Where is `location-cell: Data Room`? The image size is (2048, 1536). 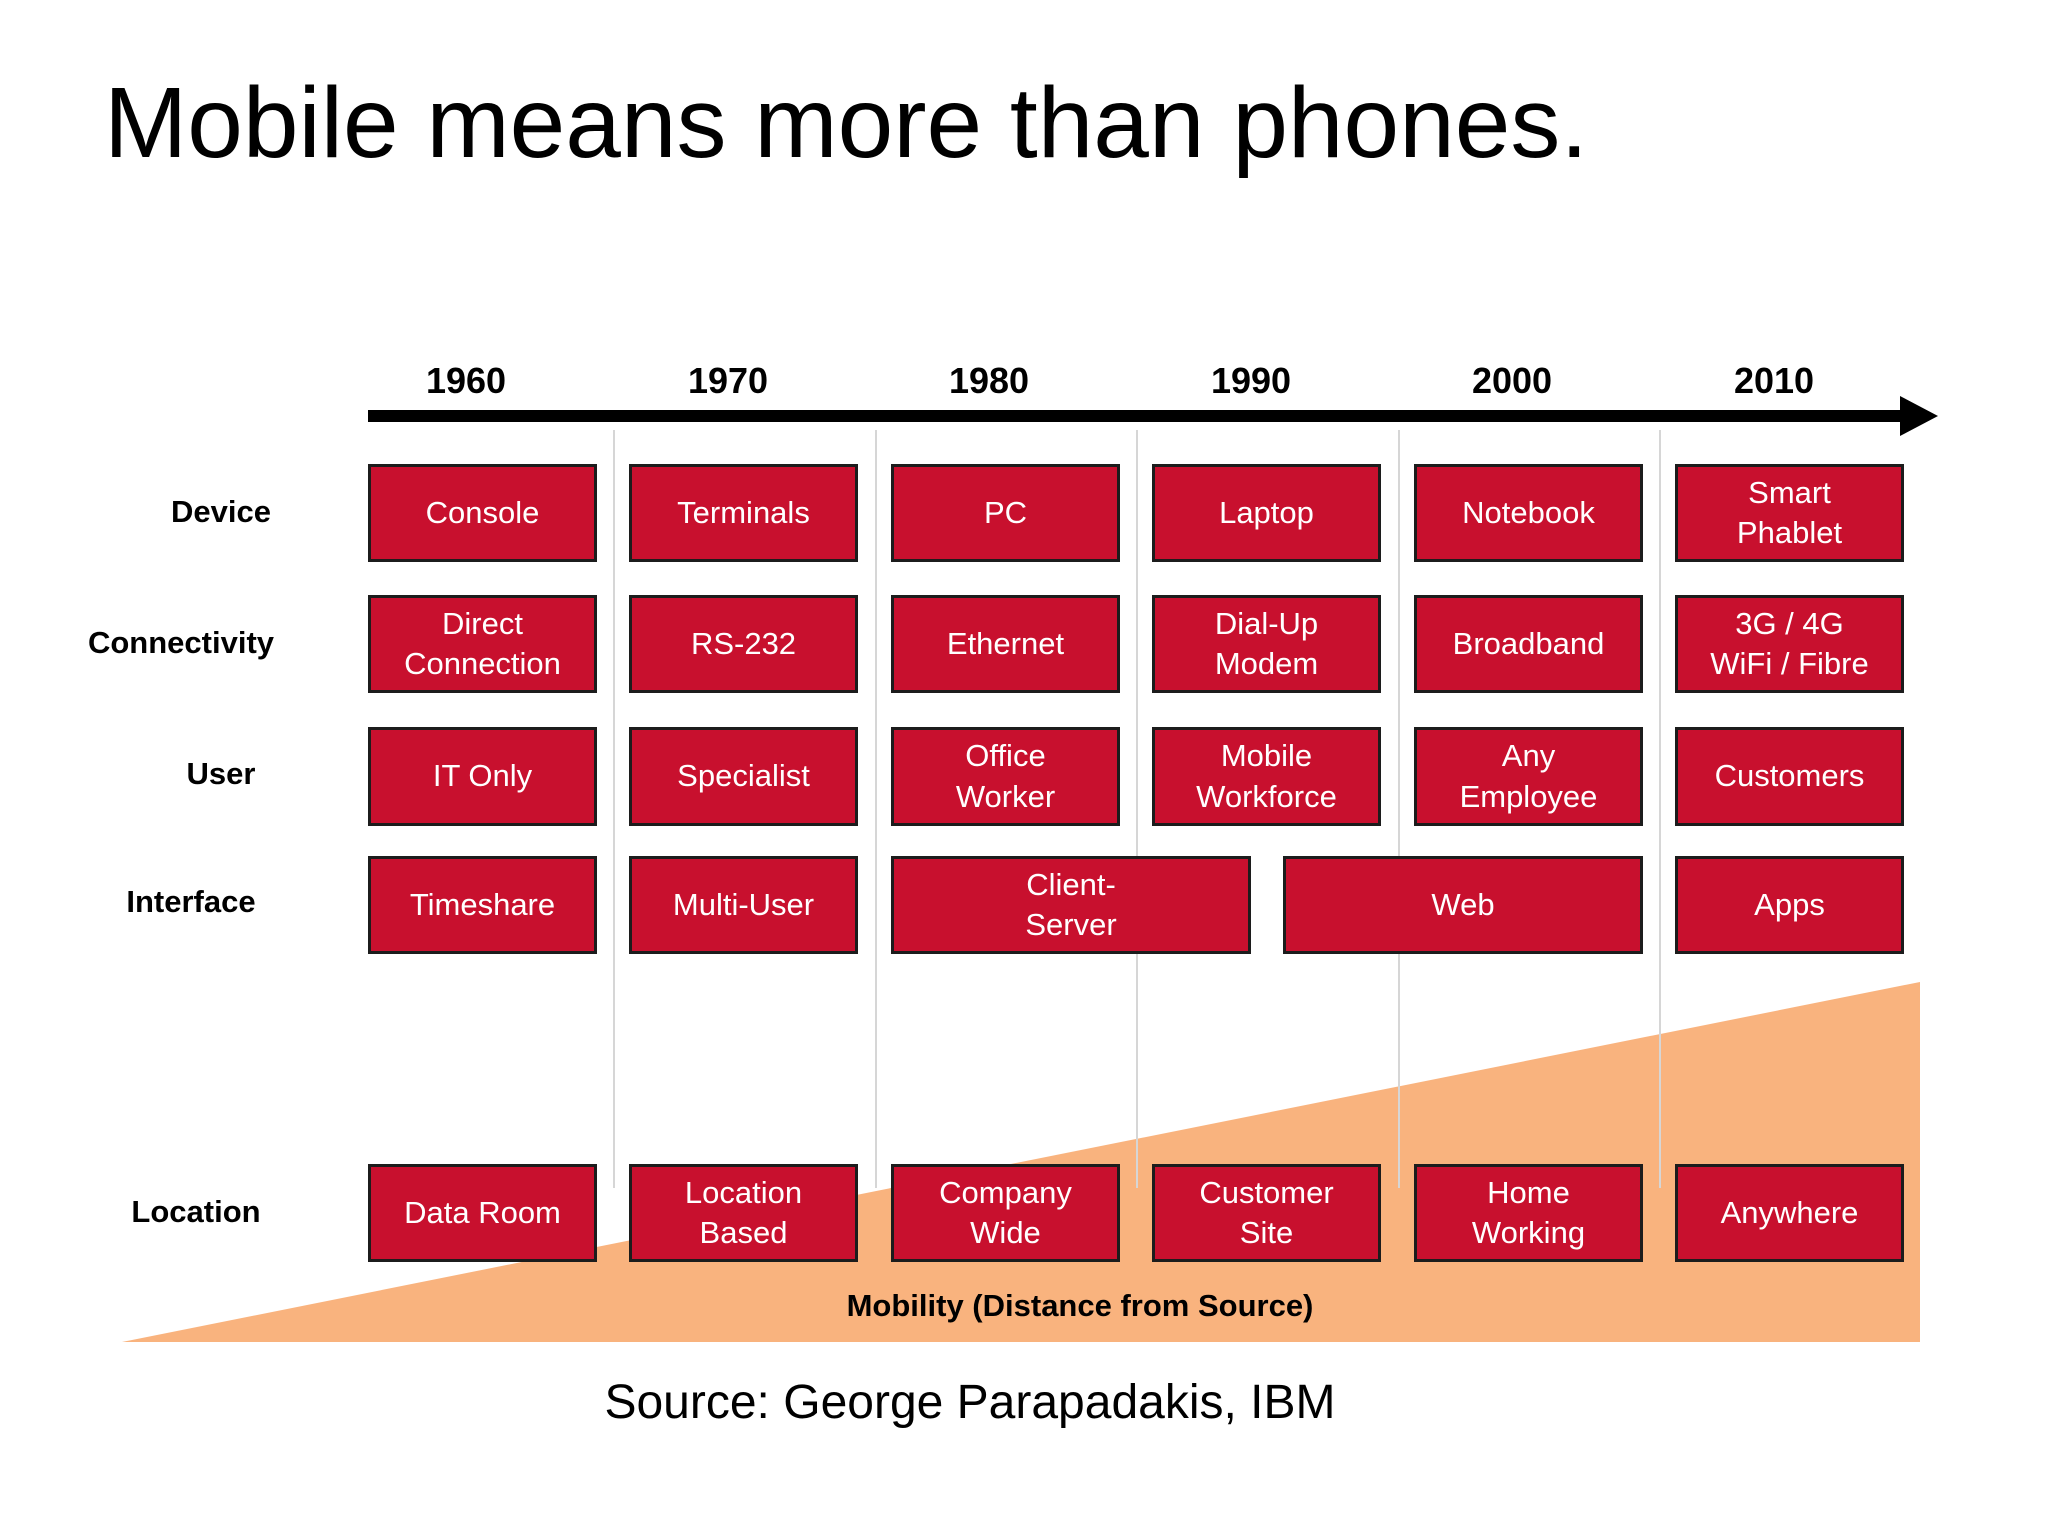 location-cell: Data Room is located at coordinates (482, 1213).